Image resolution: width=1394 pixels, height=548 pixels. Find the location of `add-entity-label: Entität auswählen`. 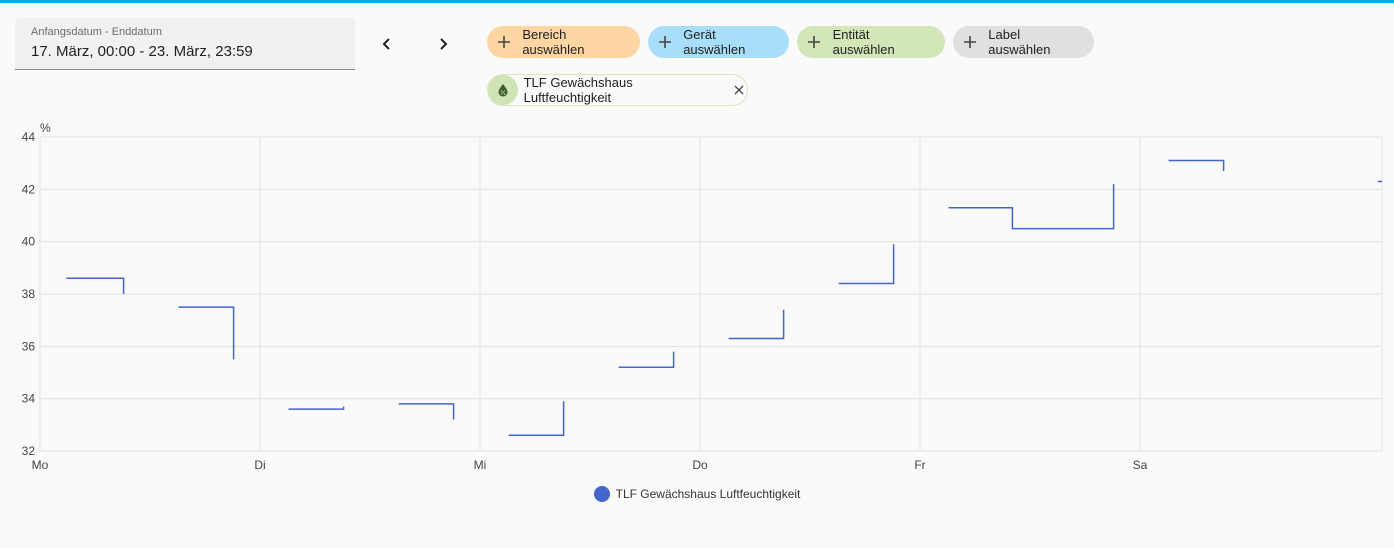

add-entity-label: Entität auswählen is located at coordinates (863, 42).